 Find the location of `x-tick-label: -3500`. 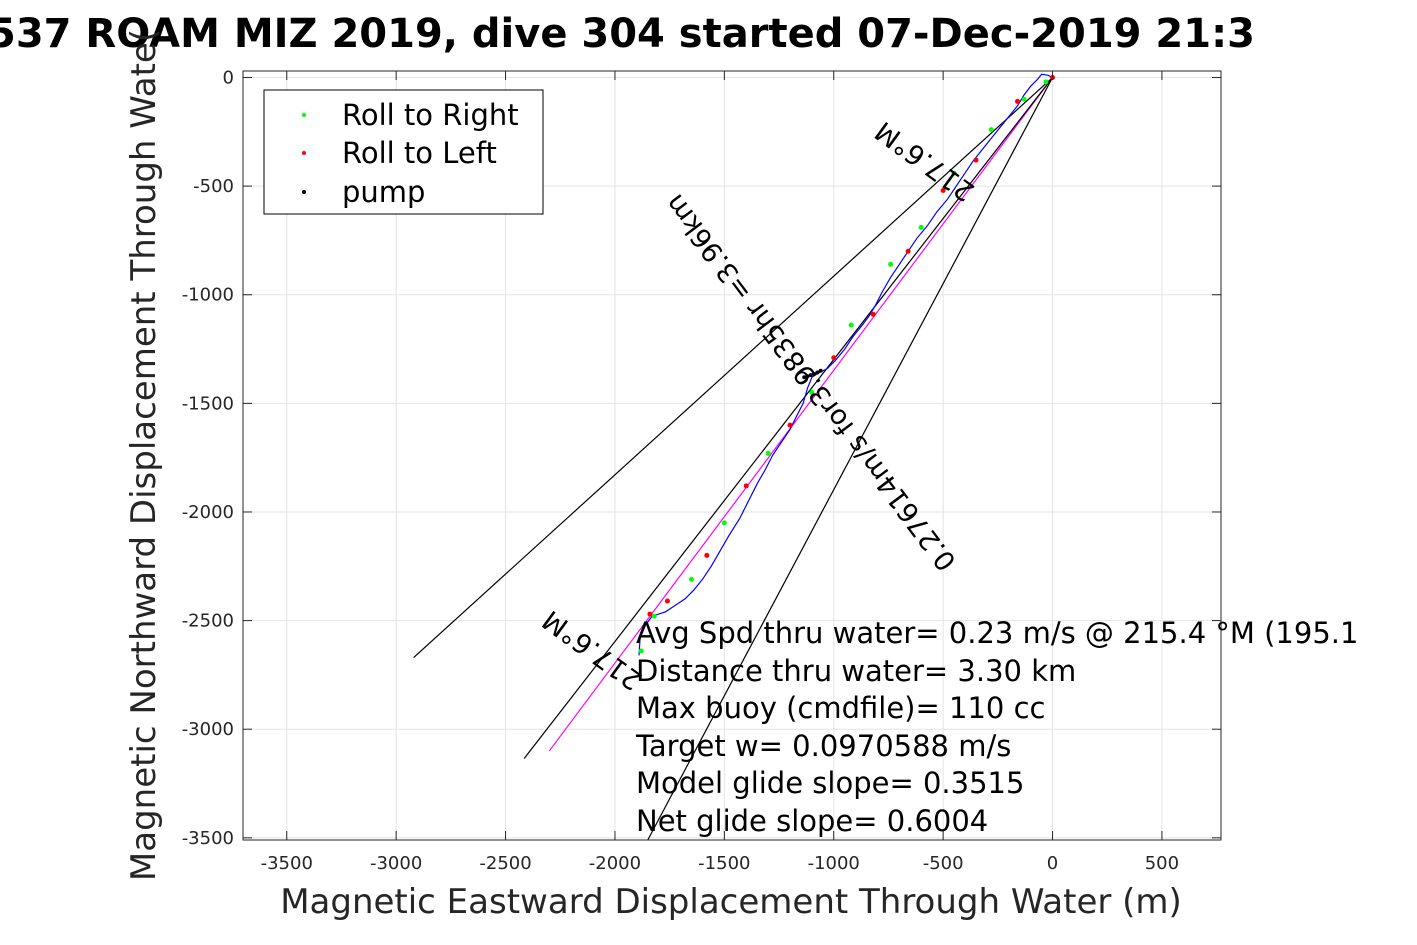

x-tick-label: -3500 is located at coordinates (287, 863).